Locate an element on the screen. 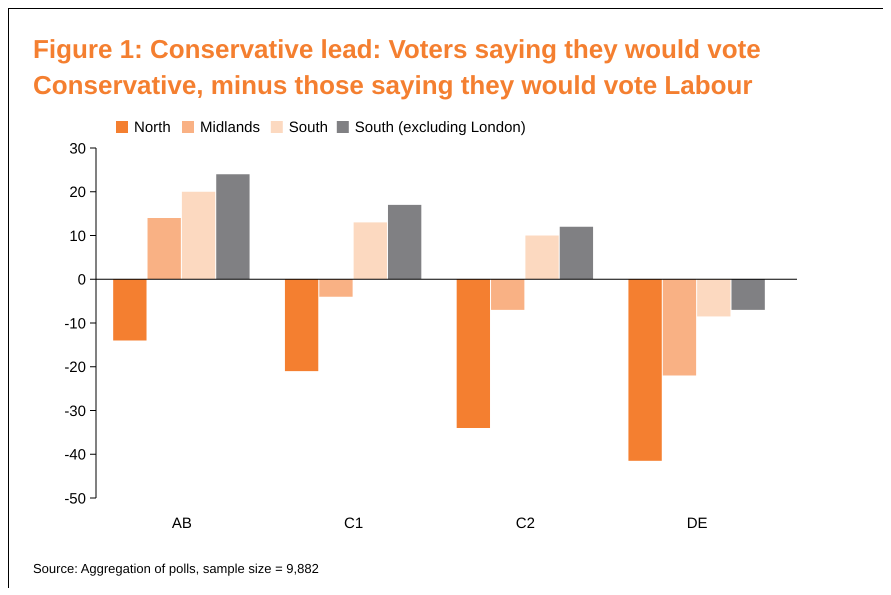 The image size is (891, 595). x-tick-label: C1 is located at coordinates (354, 523).